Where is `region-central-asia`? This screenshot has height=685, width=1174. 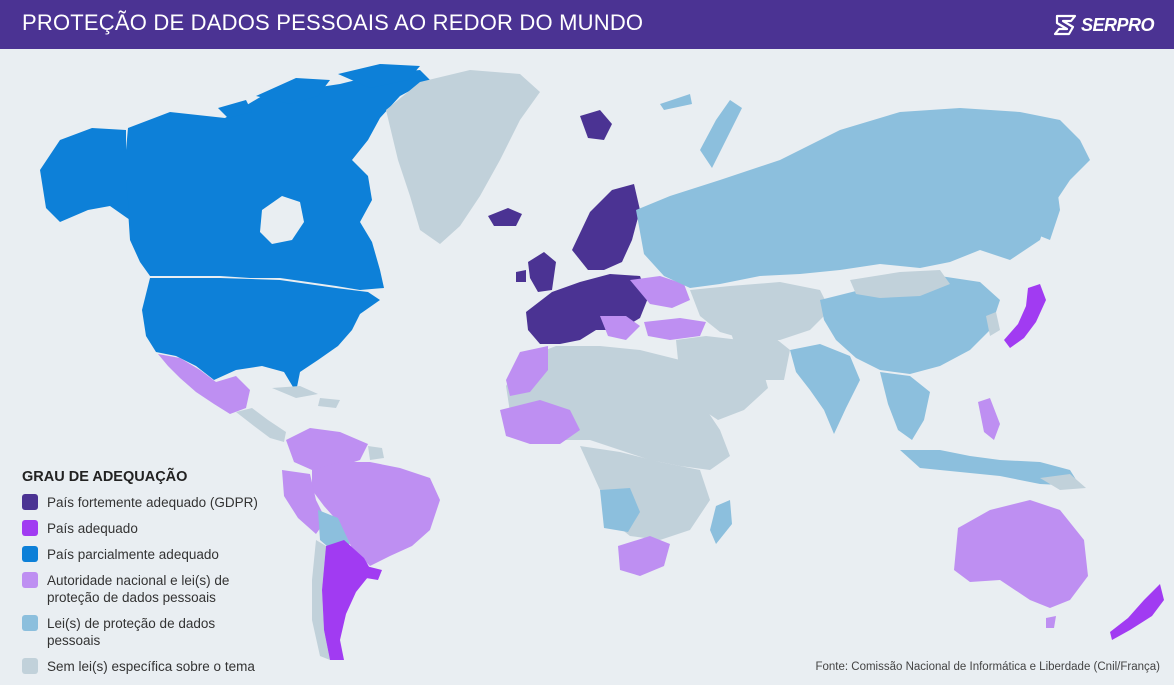
region-central-asia is located at coordinates (760, 311).